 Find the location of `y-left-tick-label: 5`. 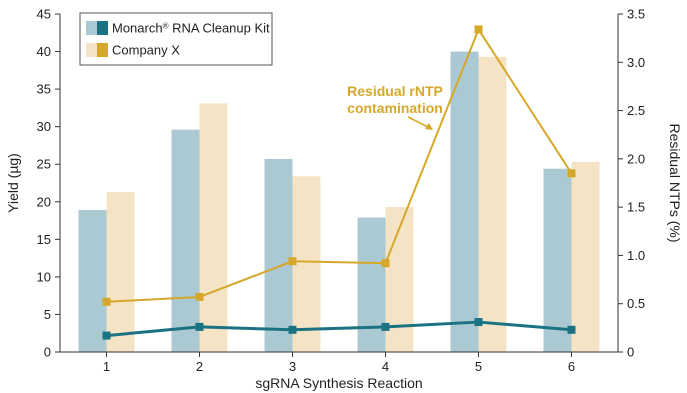

y-left-tick-label: 5 is located at coordinates (47, 314).